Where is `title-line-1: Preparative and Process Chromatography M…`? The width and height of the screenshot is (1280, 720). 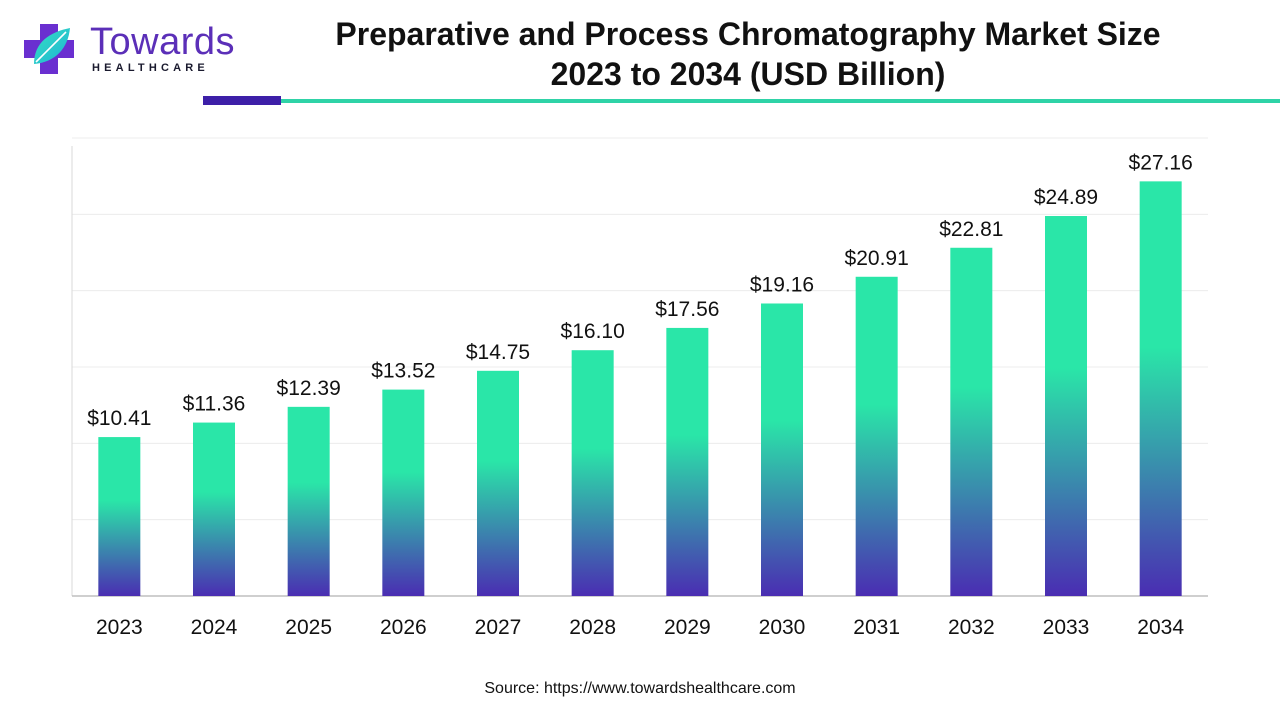
title-line-1: Preparative and Process Chromatography M… is located at coordinates (748, 34).